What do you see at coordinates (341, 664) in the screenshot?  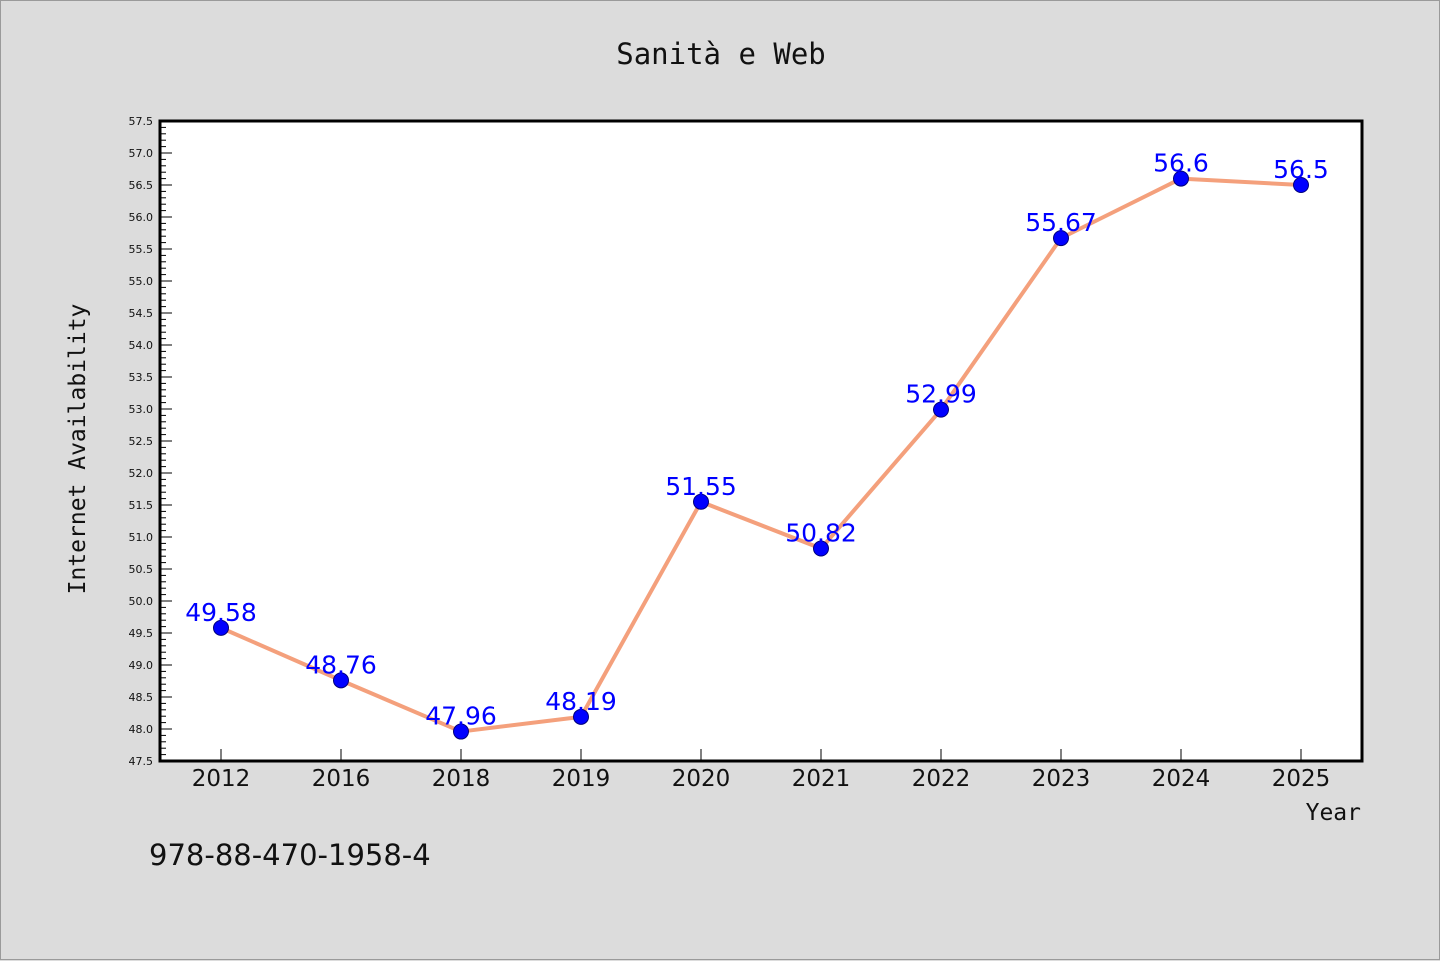 I see `data-label: 48.76` at bounding box center [341, 664].